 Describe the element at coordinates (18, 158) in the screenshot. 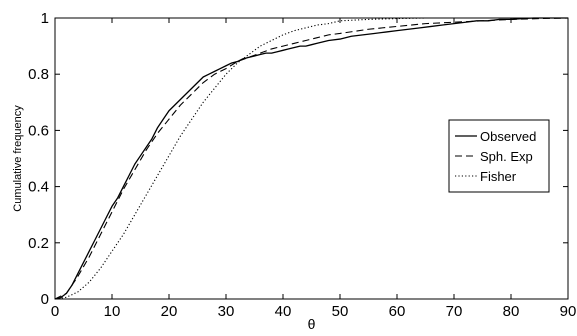

I see `y-axis-label: Cumulative frequency` at that location.